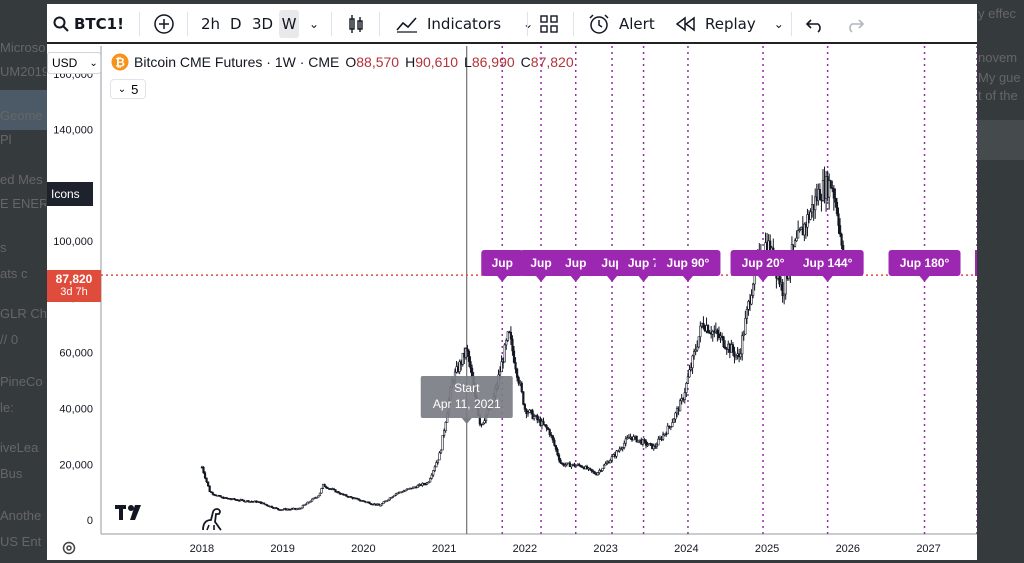 Image resolution: width=1024 pixels, height=563 pixels. I want to click on legend-low: 86,990, so click(493, 62).